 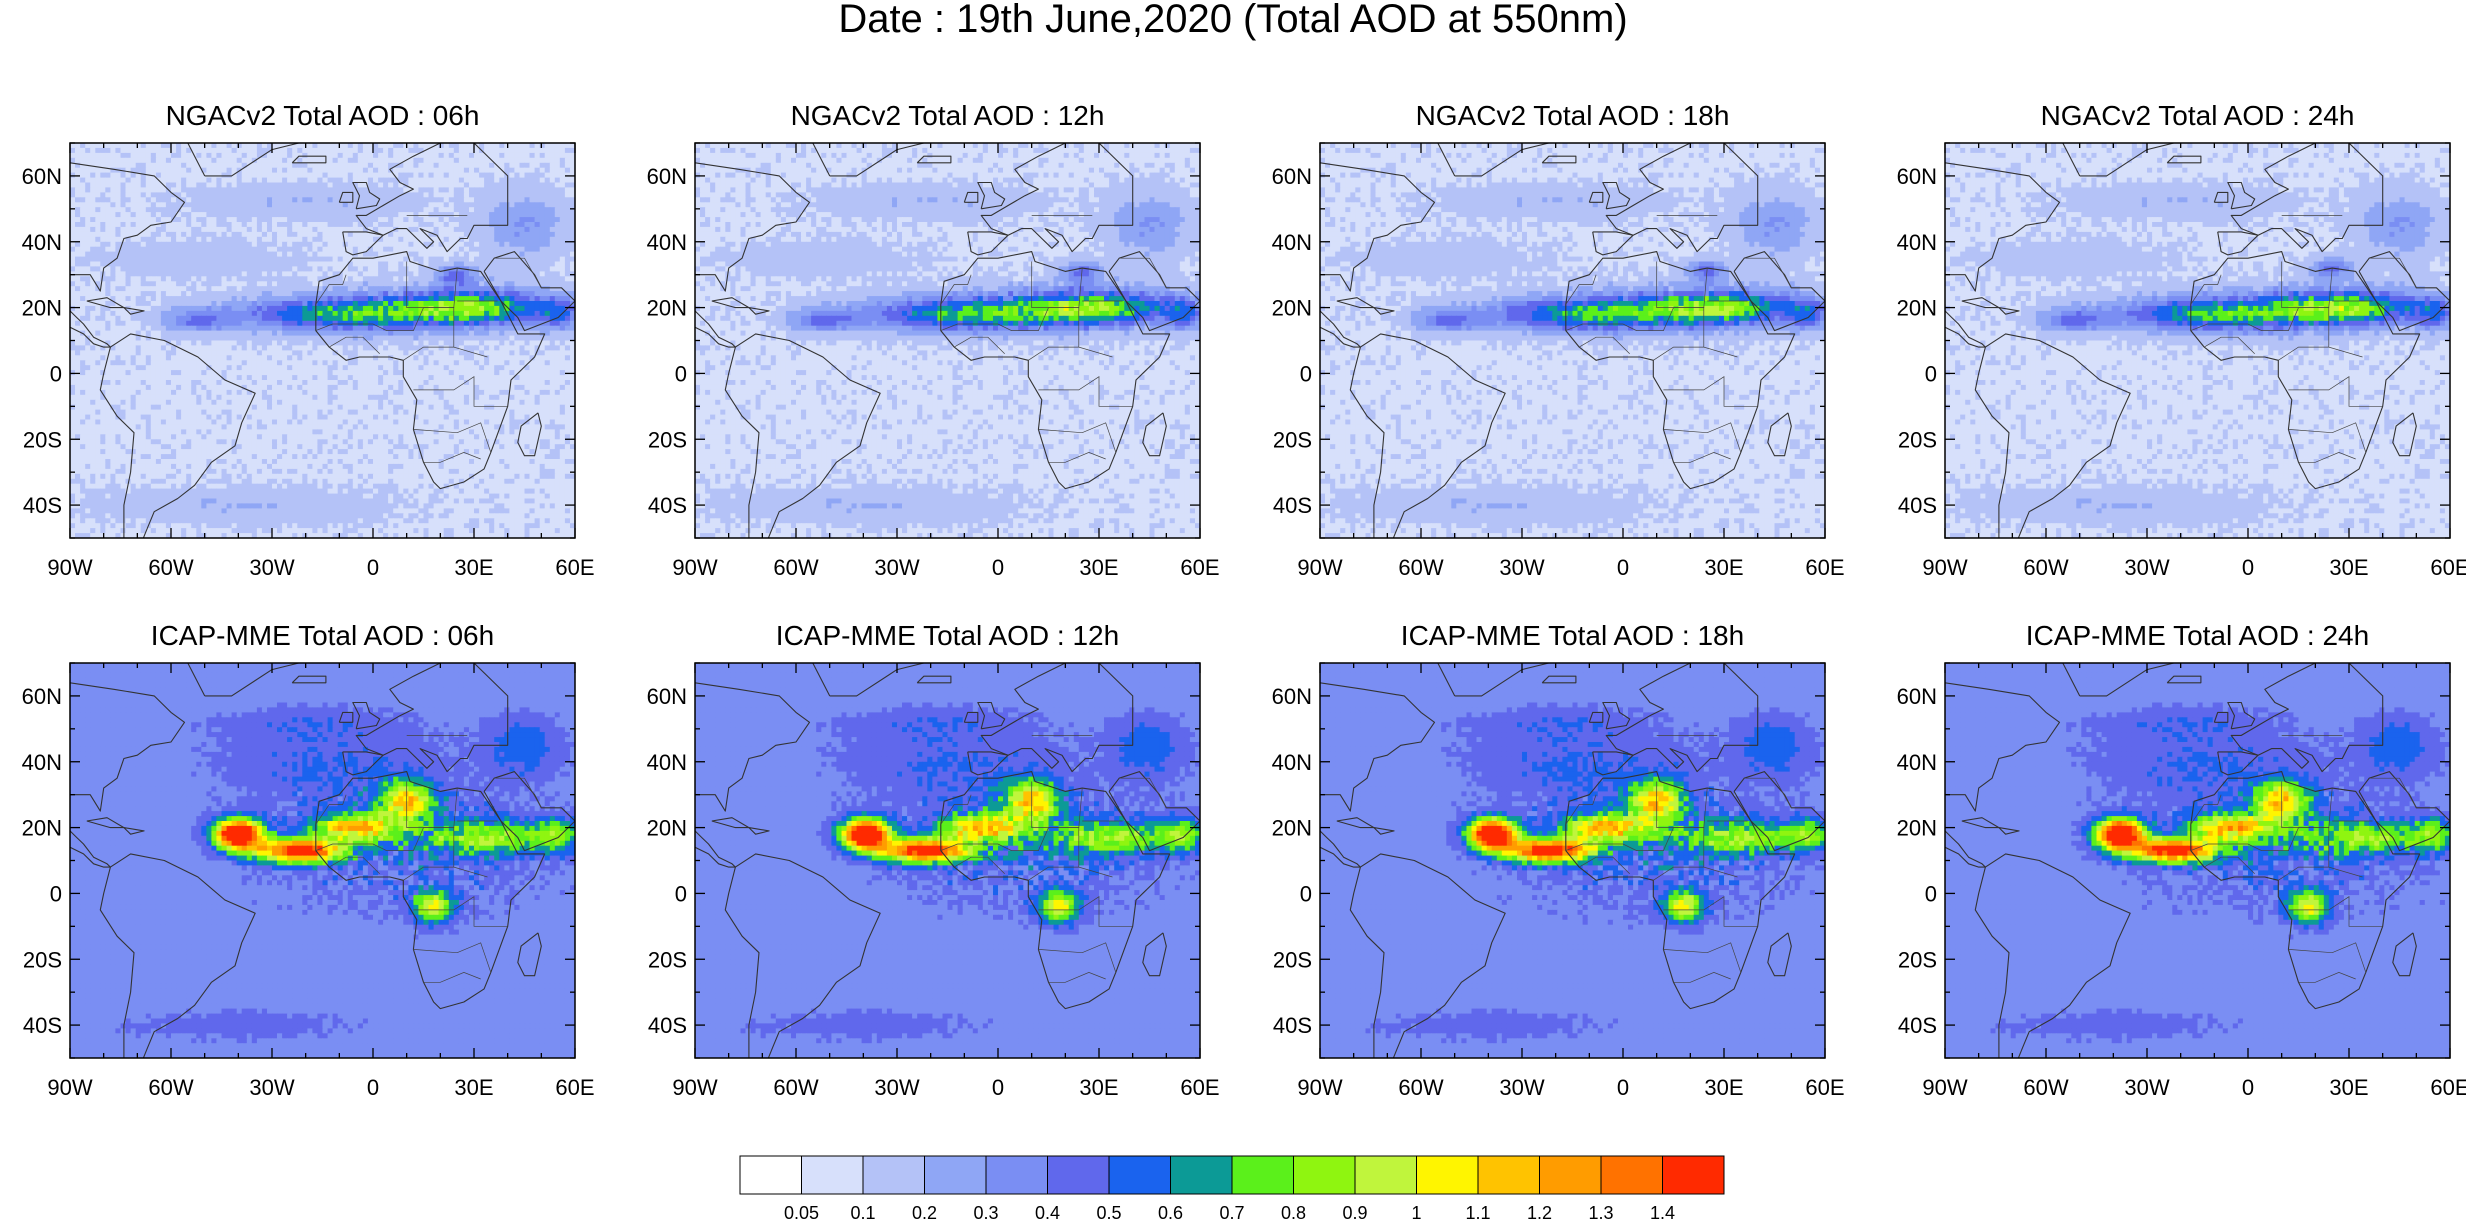 I want to click on colorbar-label: 0.1, so click(x=862, y=1212).